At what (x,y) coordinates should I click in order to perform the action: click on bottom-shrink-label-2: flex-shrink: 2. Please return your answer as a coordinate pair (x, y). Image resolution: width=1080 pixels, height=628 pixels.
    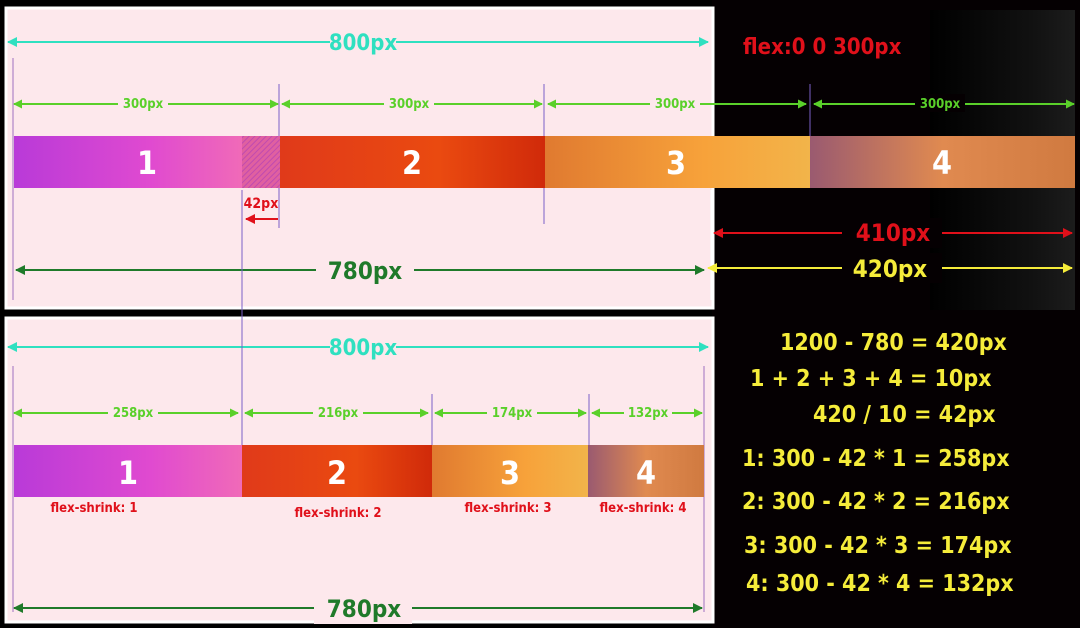
    Looking at the image, I should click on (337, 513).